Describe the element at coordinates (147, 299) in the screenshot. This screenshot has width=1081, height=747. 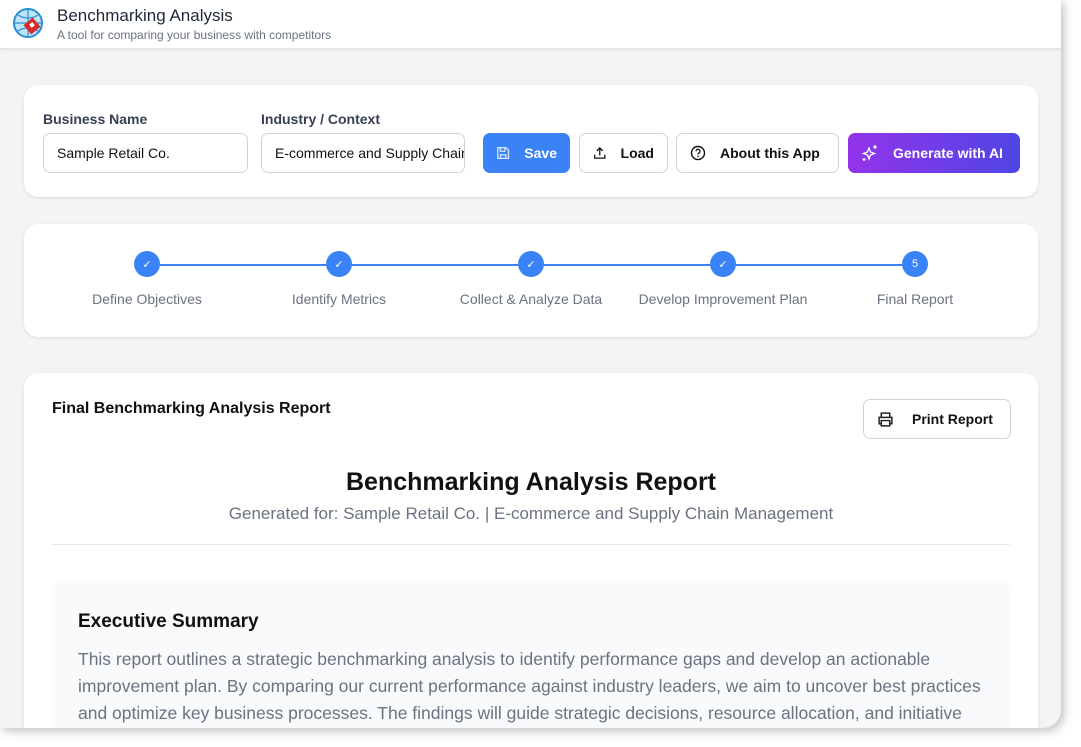
I see `step-label: Define Objectives` at that location.